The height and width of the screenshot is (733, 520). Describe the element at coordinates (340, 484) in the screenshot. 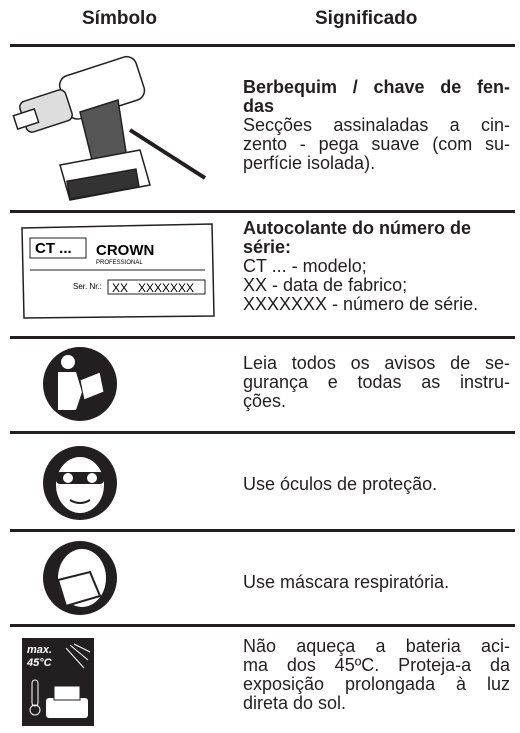

I see `row-text-line: Use óculos de proteção.` at that location.